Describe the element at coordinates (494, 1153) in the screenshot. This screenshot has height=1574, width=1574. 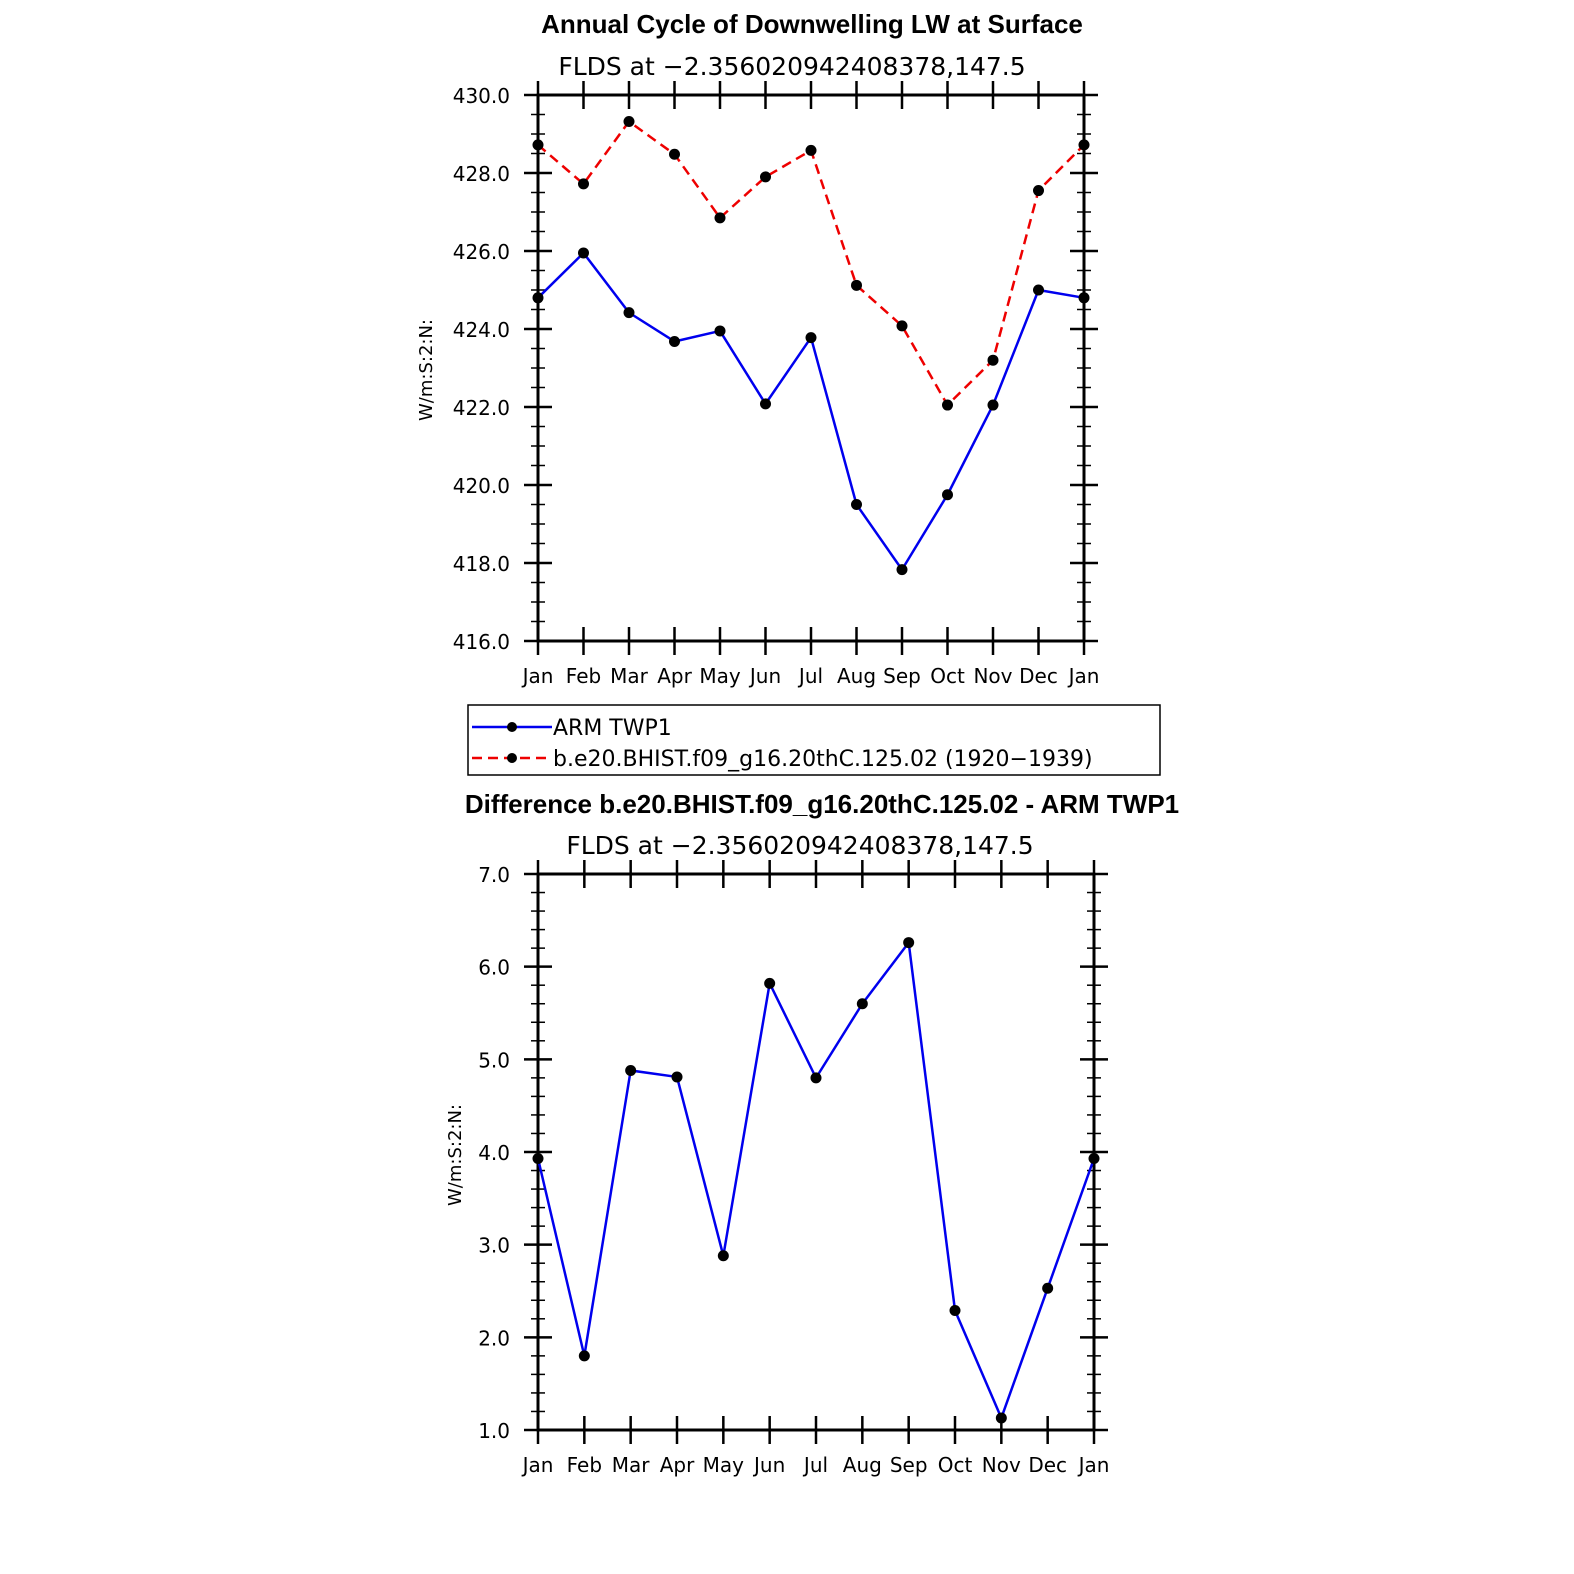
I see `y-tick-label: 4.0` at that location.